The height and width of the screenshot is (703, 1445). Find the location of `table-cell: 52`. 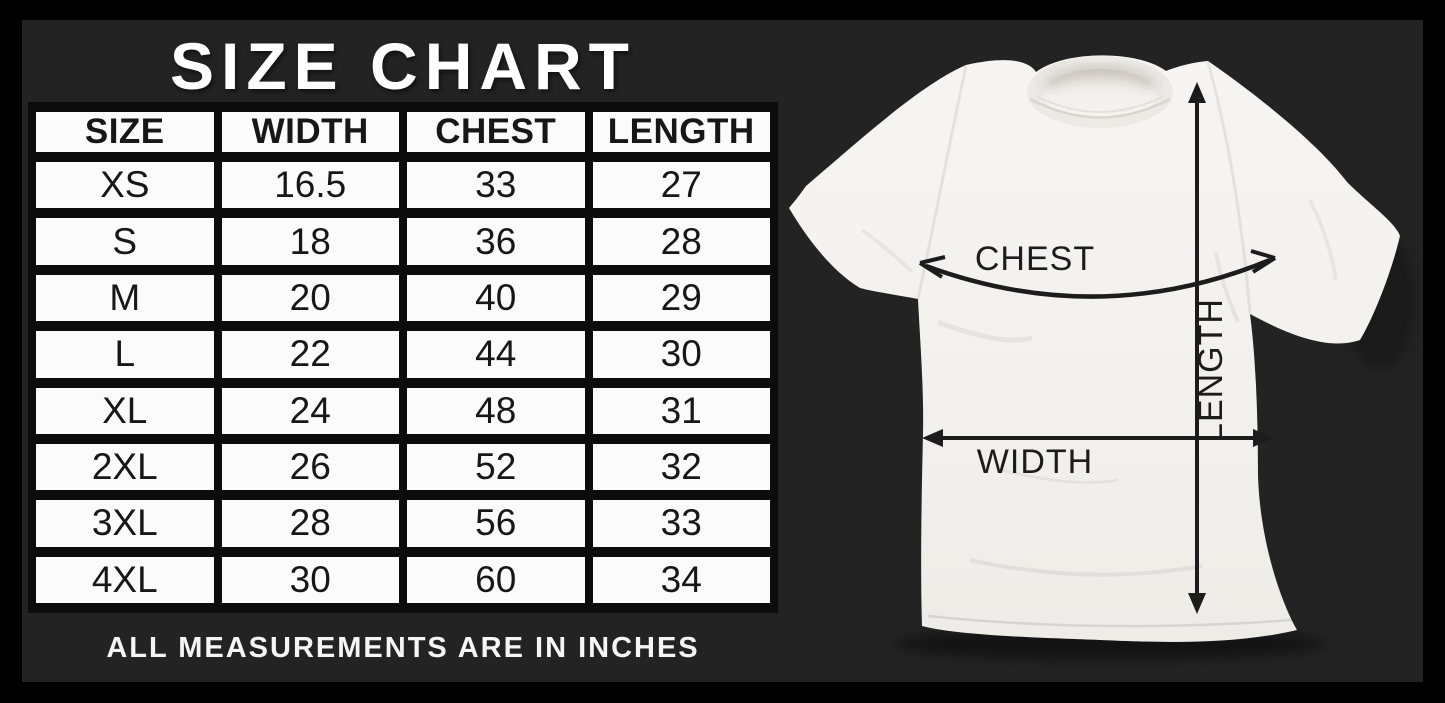

table-cell: 52 is located at coordinates (496, 467).